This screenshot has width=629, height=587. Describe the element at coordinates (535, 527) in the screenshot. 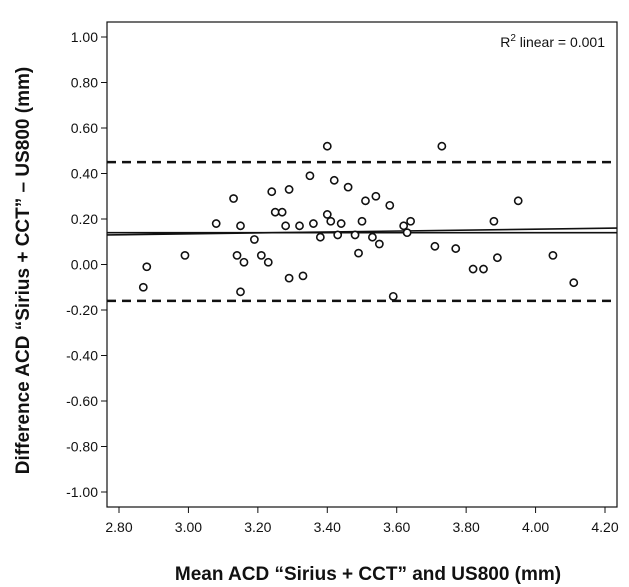

I see `x-tick-label: 4.00` at that location.